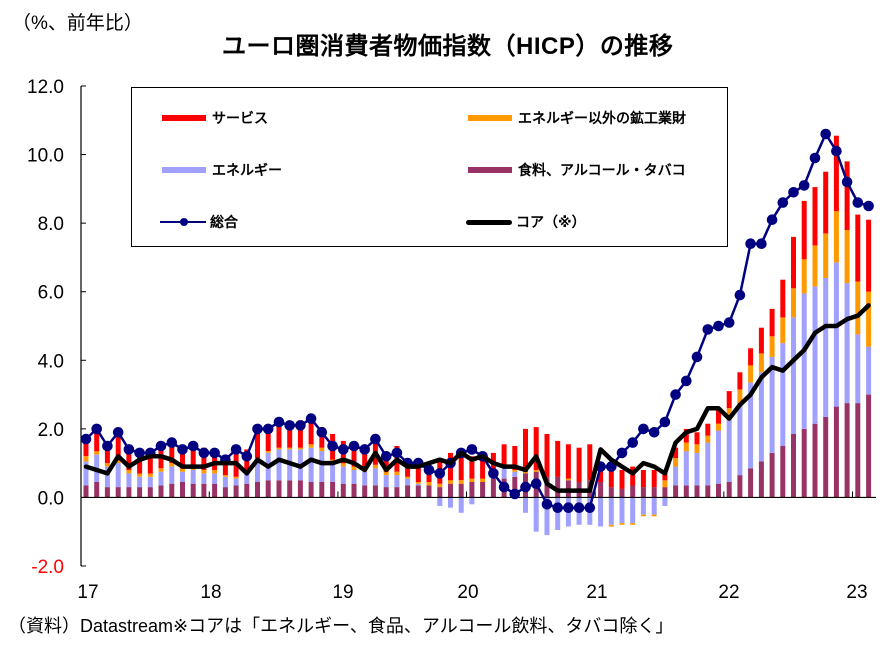 The width and height of the screenshot is (890, 652). What do you see at coordinates (596, 592) in the screenshot?
I see `x-tick-label: 21` at bounding box center [596, 592].